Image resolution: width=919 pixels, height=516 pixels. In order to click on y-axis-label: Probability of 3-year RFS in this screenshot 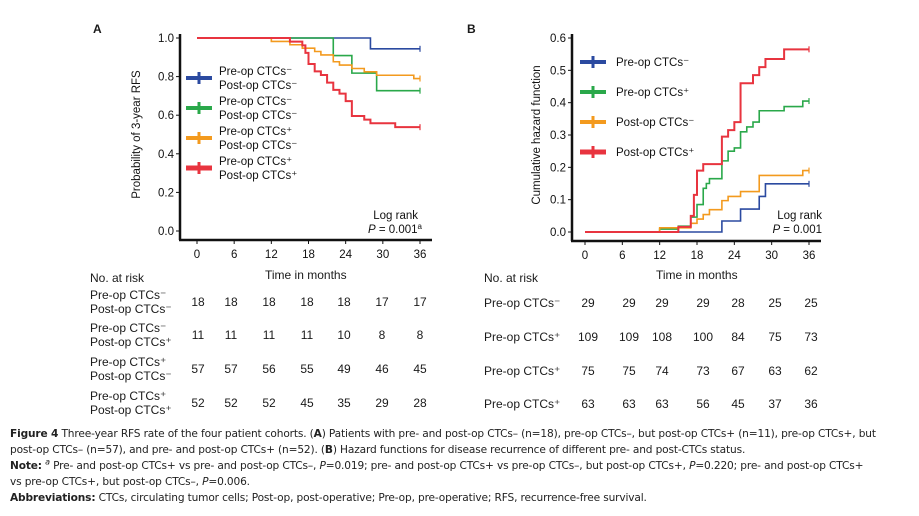, I will do `click(137, 134)`.